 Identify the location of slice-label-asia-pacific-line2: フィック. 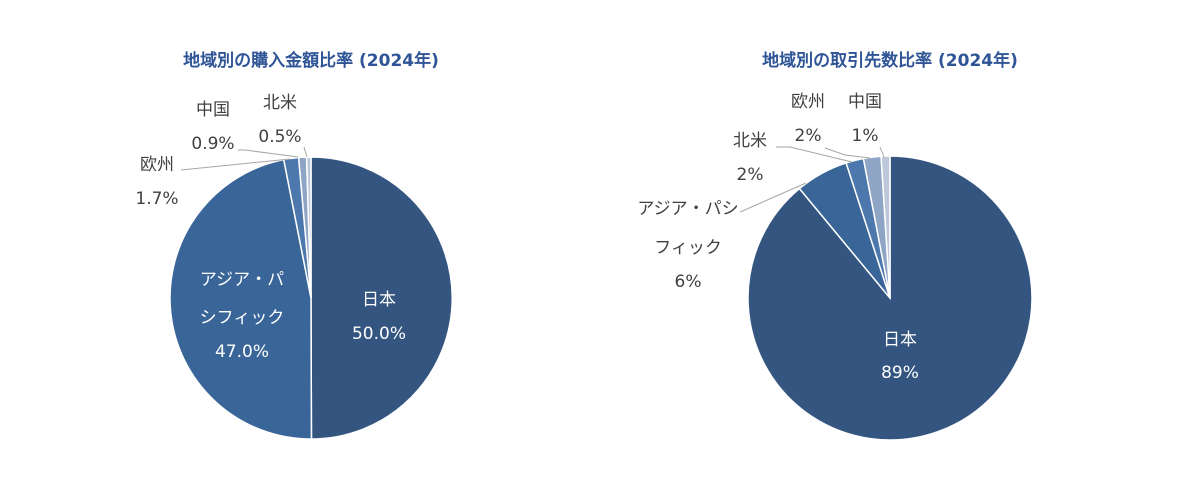
(688, 248).